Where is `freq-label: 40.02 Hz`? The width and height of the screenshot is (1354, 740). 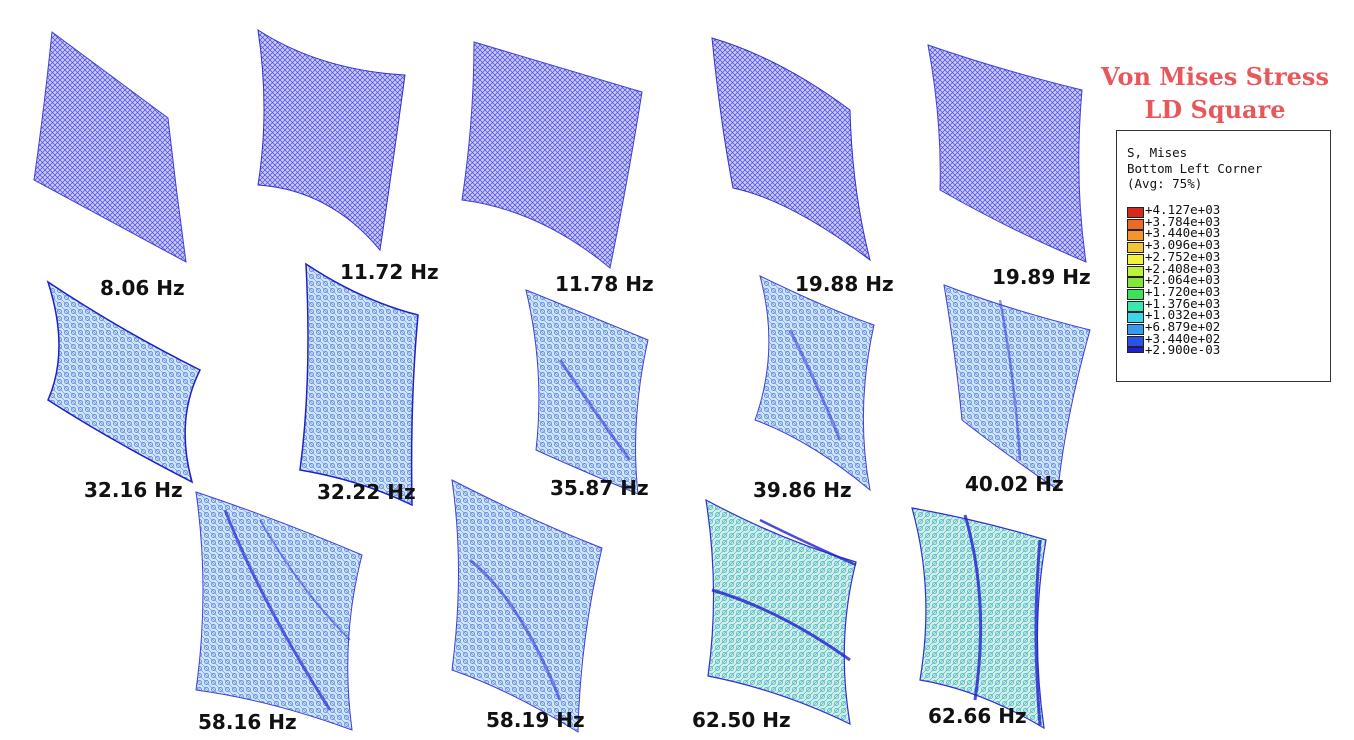
freq-label: 40.02 Hz is located at coordinates (1014, 484).